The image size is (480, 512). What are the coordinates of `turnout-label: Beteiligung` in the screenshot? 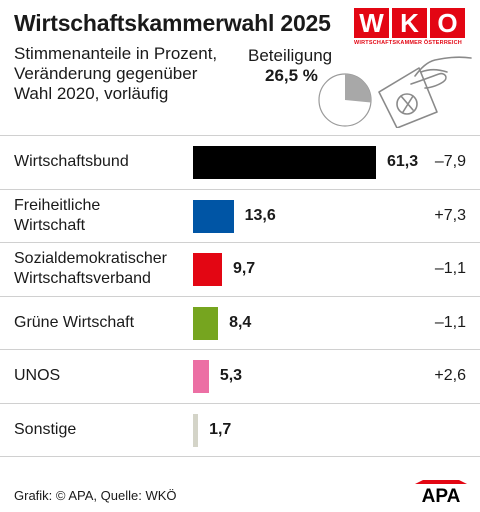 It's located at (290, 55).